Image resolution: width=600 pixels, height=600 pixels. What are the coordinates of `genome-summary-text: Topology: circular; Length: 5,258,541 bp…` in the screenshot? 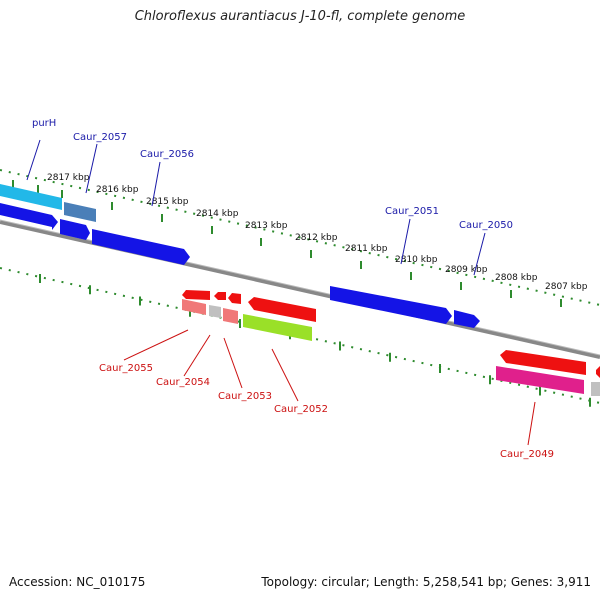 It's located at (426, 582).